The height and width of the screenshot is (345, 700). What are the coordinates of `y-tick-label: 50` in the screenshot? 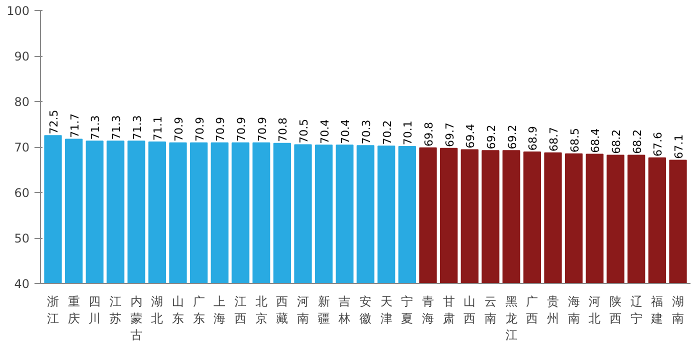 It's located at (22, 239).